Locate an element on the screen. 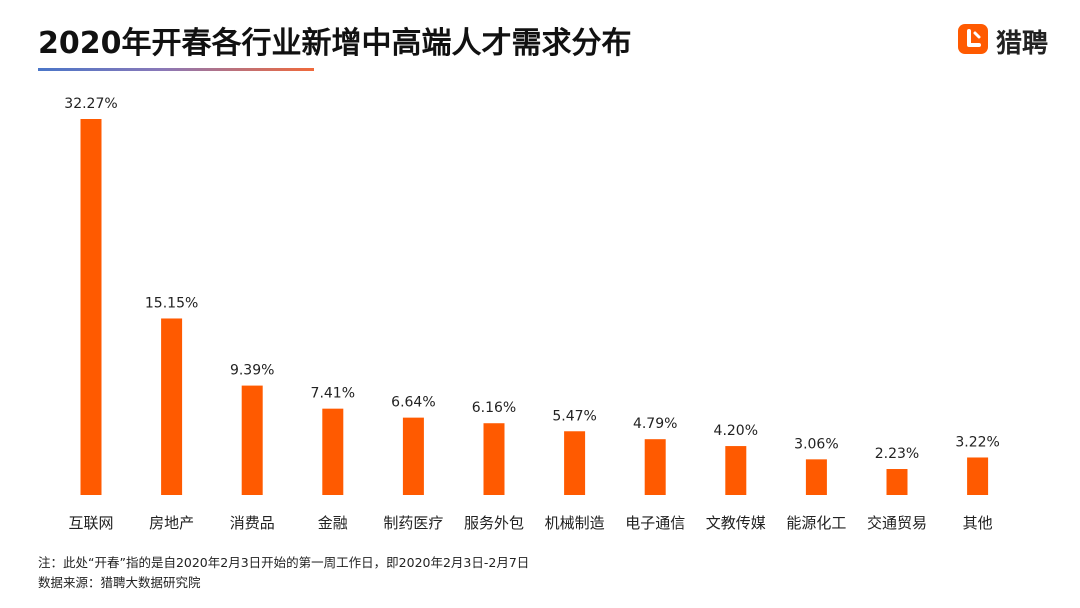  value-label-6: 5.47% is located at coordinates (574, 416).